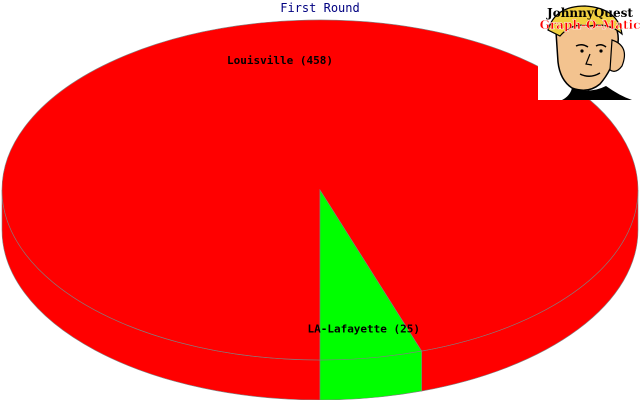  I want to click on slice-label-la-lafayette: LA-Lafayette (25), so click(363, 329).